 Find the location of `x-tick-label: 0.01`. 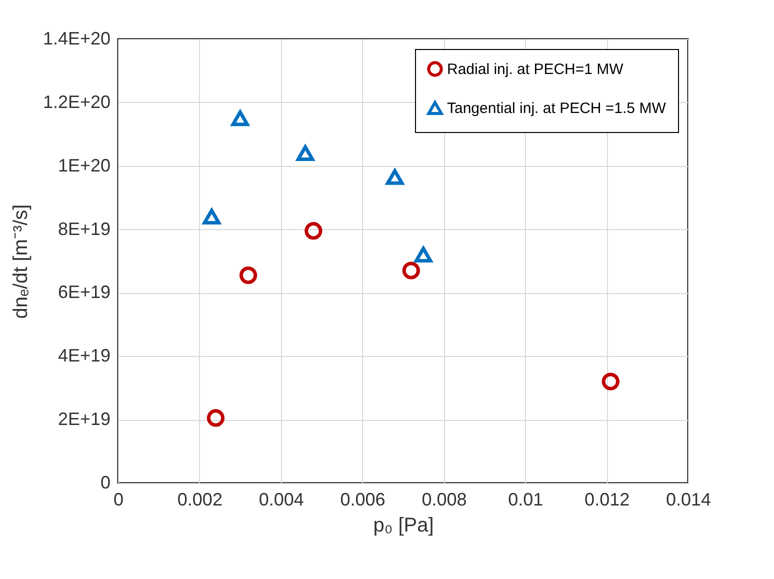

x-tick-label: 0.01 is located at coordinates (526, 500).